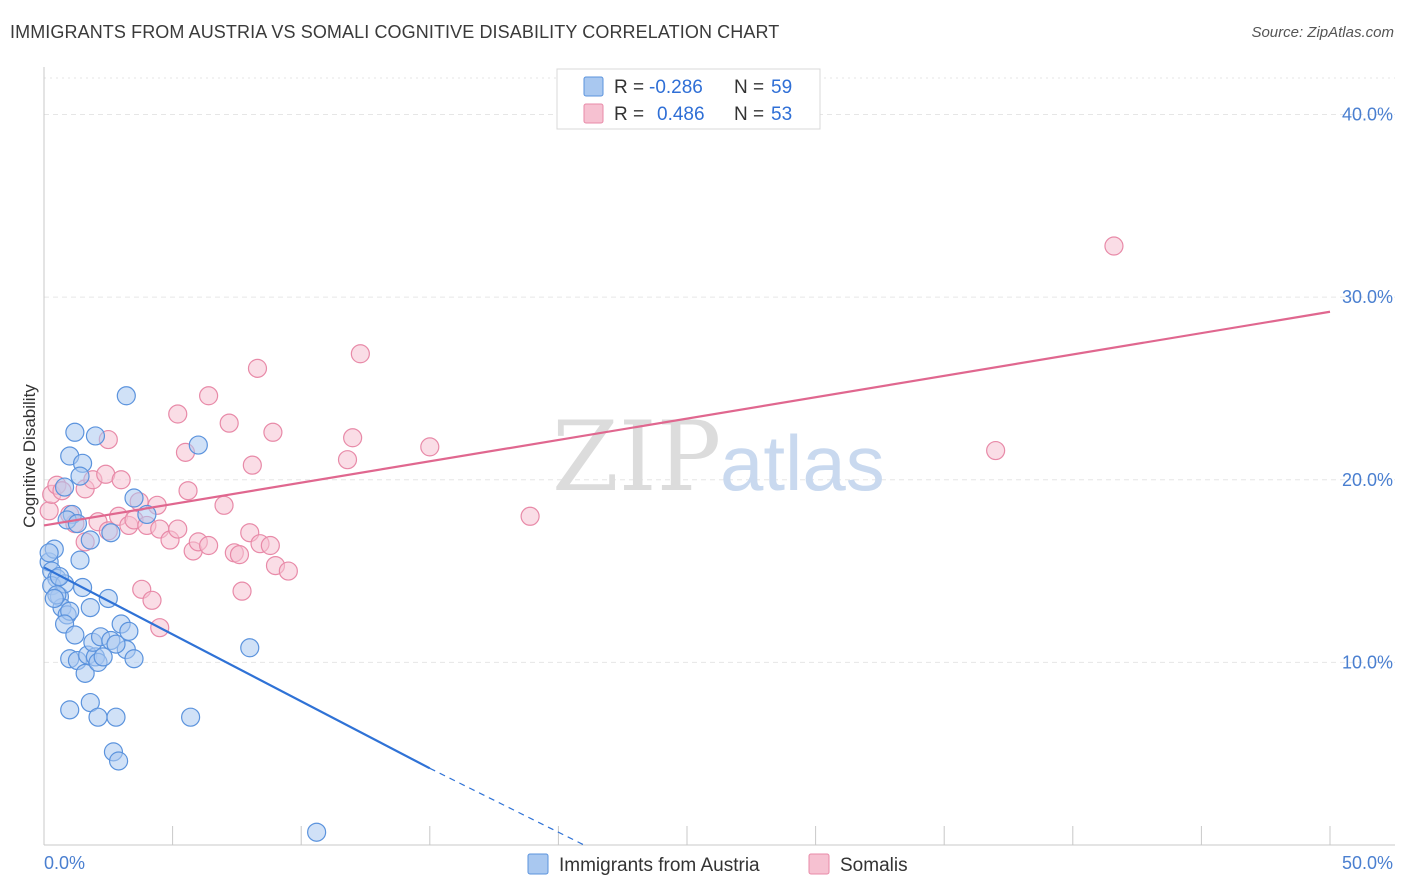 The image size is (1406, 892). I want to click on legend: R = -0.286 N = 59 R = 0.486 N = 53, so click(688, 99).